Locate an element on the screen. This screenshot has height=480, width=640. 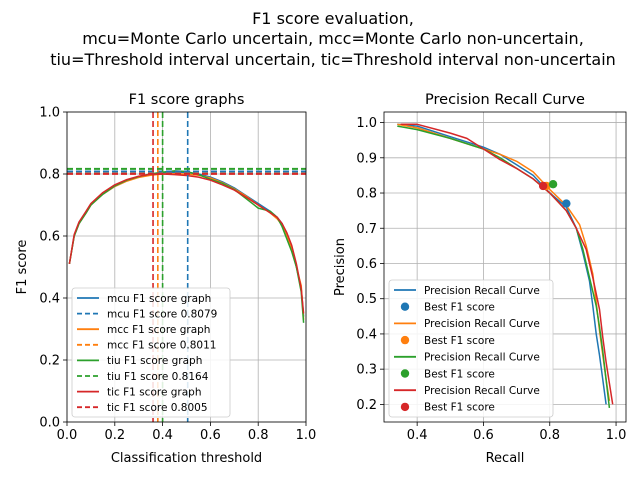
y-tick-label: 0.0 is located at coordinates (49, 423).